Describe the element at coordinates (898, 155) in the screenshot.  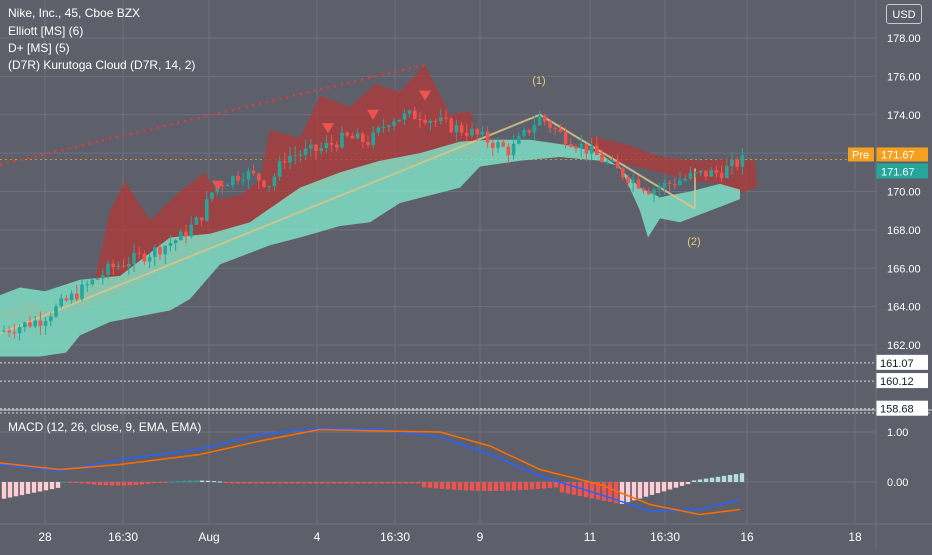
I see `pre-value: 171.67` at that location.